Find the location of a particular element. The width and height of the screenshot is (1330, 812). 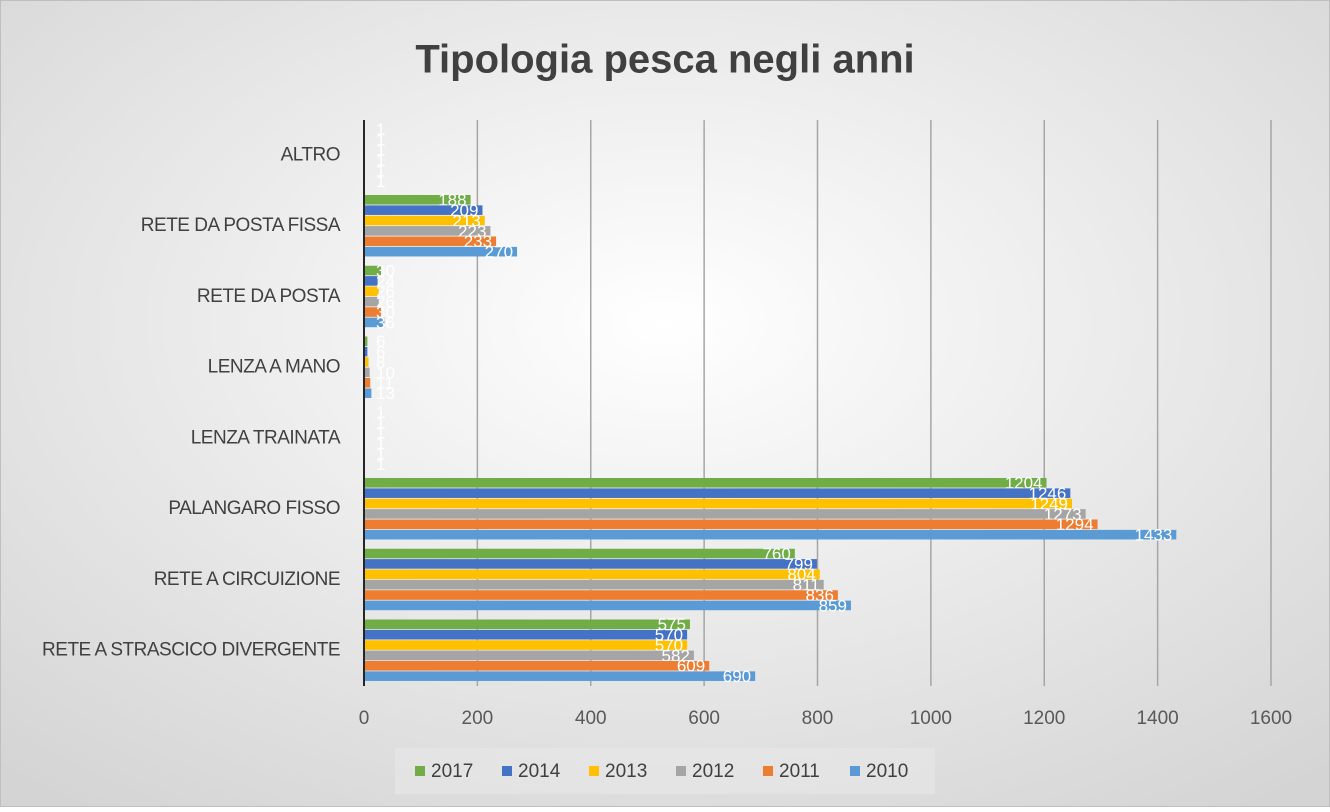

y-tick-label: RETE DA POSTA FISSA is located at coordinates (241, 225).